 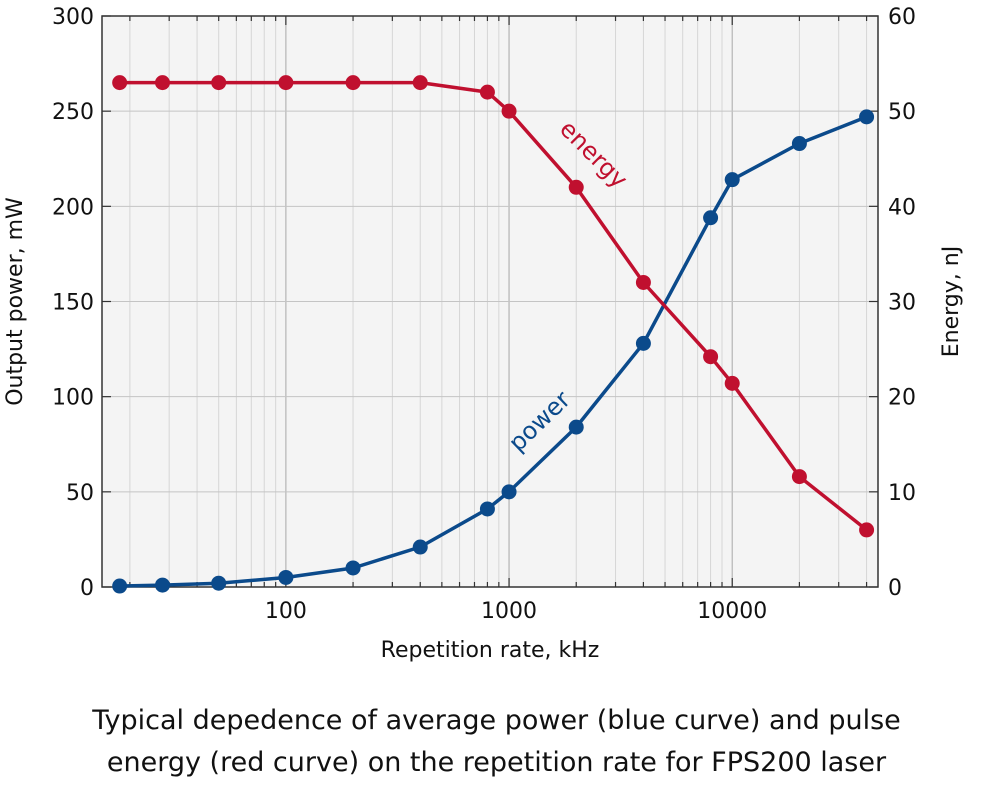 I want to click on y2-tick-label: 40, so click(x=902, y=207).